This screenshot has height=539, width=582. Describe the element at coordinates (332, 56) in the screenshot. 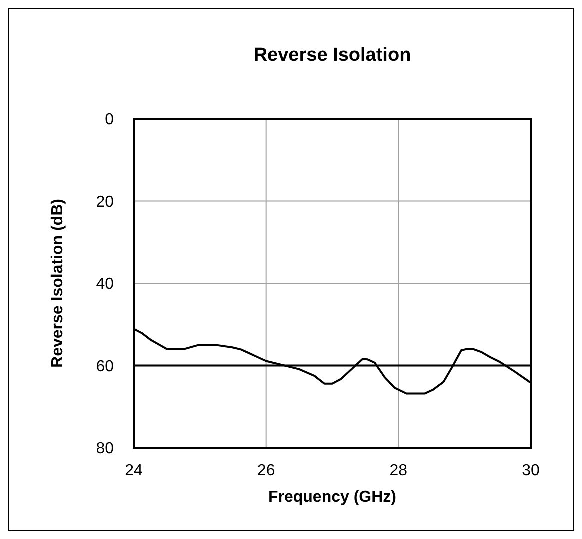

I see `chart-title: Reverse Isolation` at that location.